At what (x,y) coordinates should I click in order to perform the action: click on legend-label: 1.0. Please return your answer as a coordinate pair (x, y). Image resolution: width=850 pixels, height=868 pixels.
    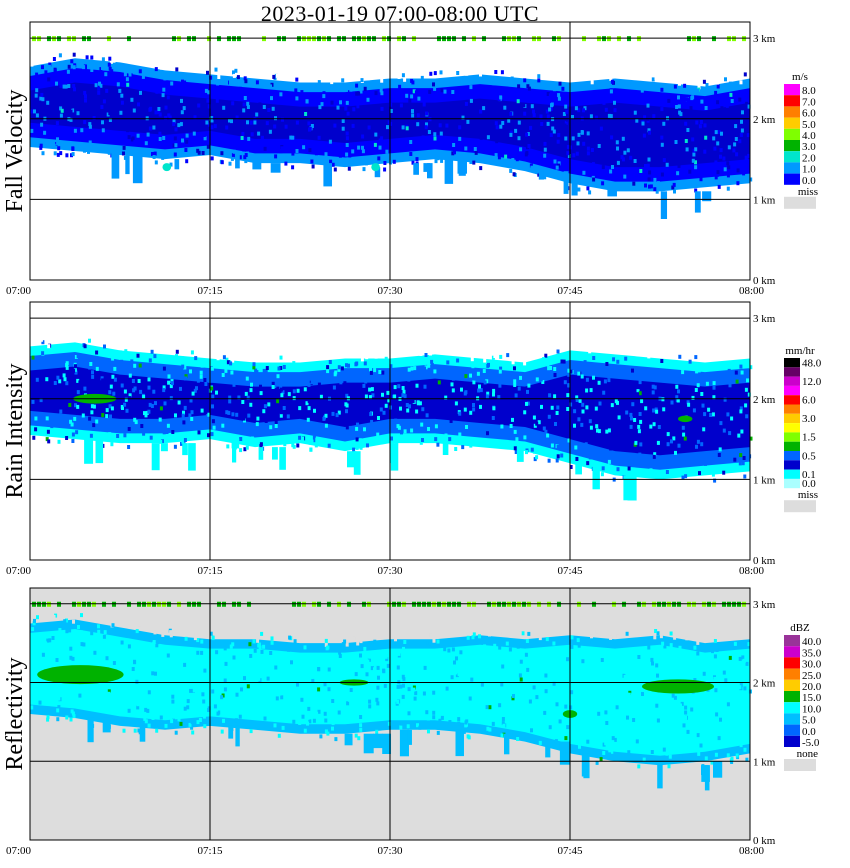
    Looking at the image, I should click on (809, 170).